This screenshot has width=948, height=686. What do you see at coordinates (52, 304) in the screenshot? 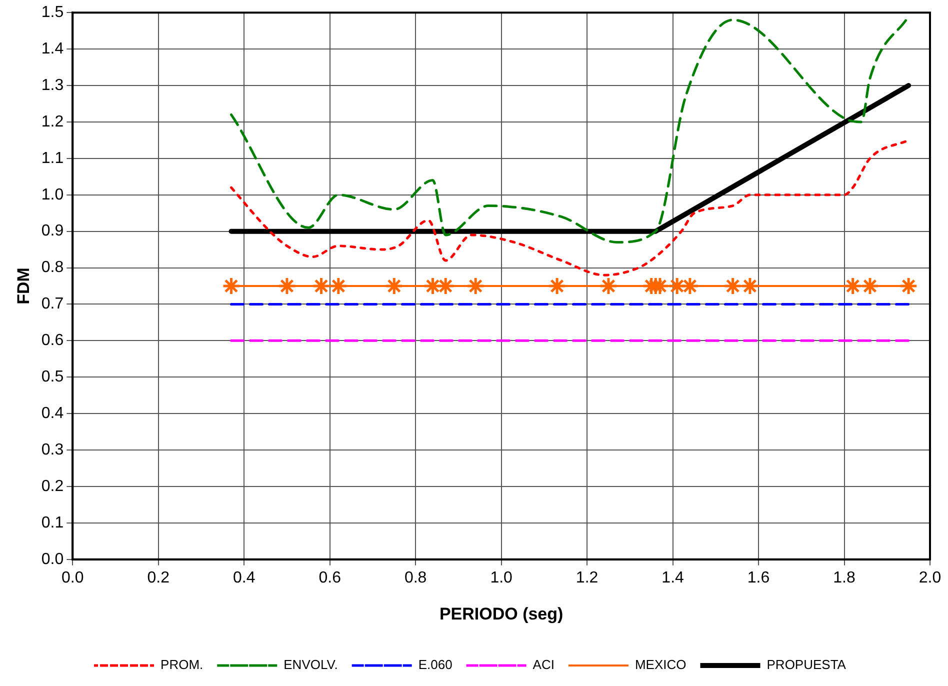
I see `y-tick-label: 0.7` at bounding box center [52, 304].